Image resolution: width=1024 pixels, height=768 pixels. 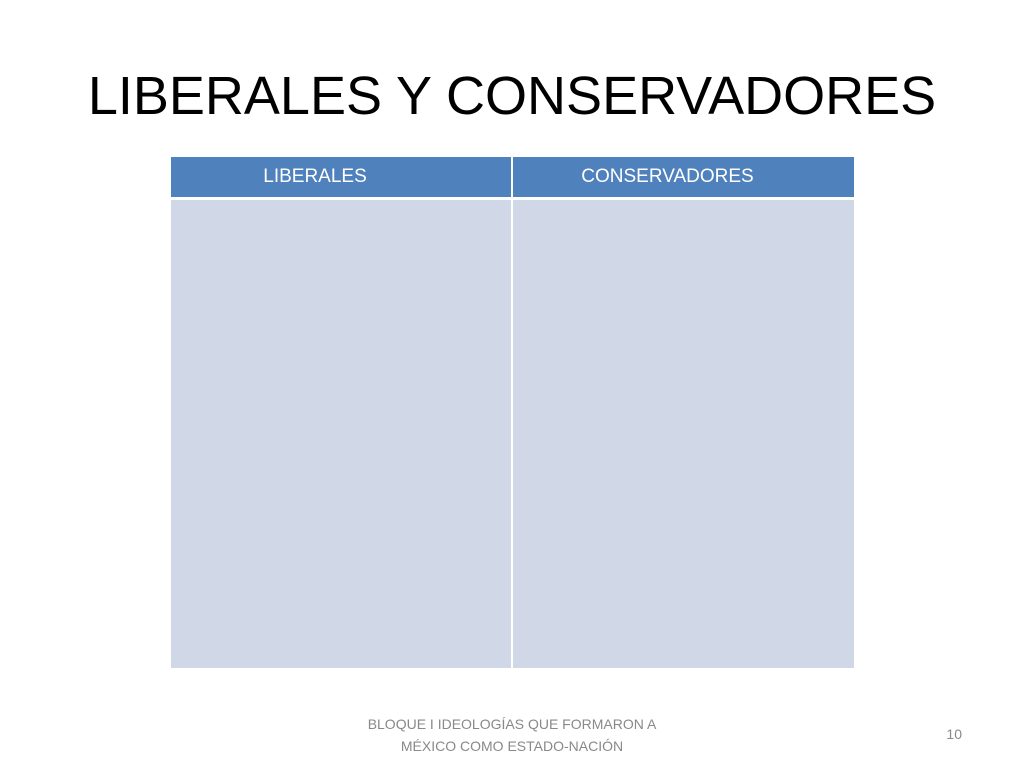 I want to click on header-conservadores: CONSERVADORES, so click(x=667, y=176).